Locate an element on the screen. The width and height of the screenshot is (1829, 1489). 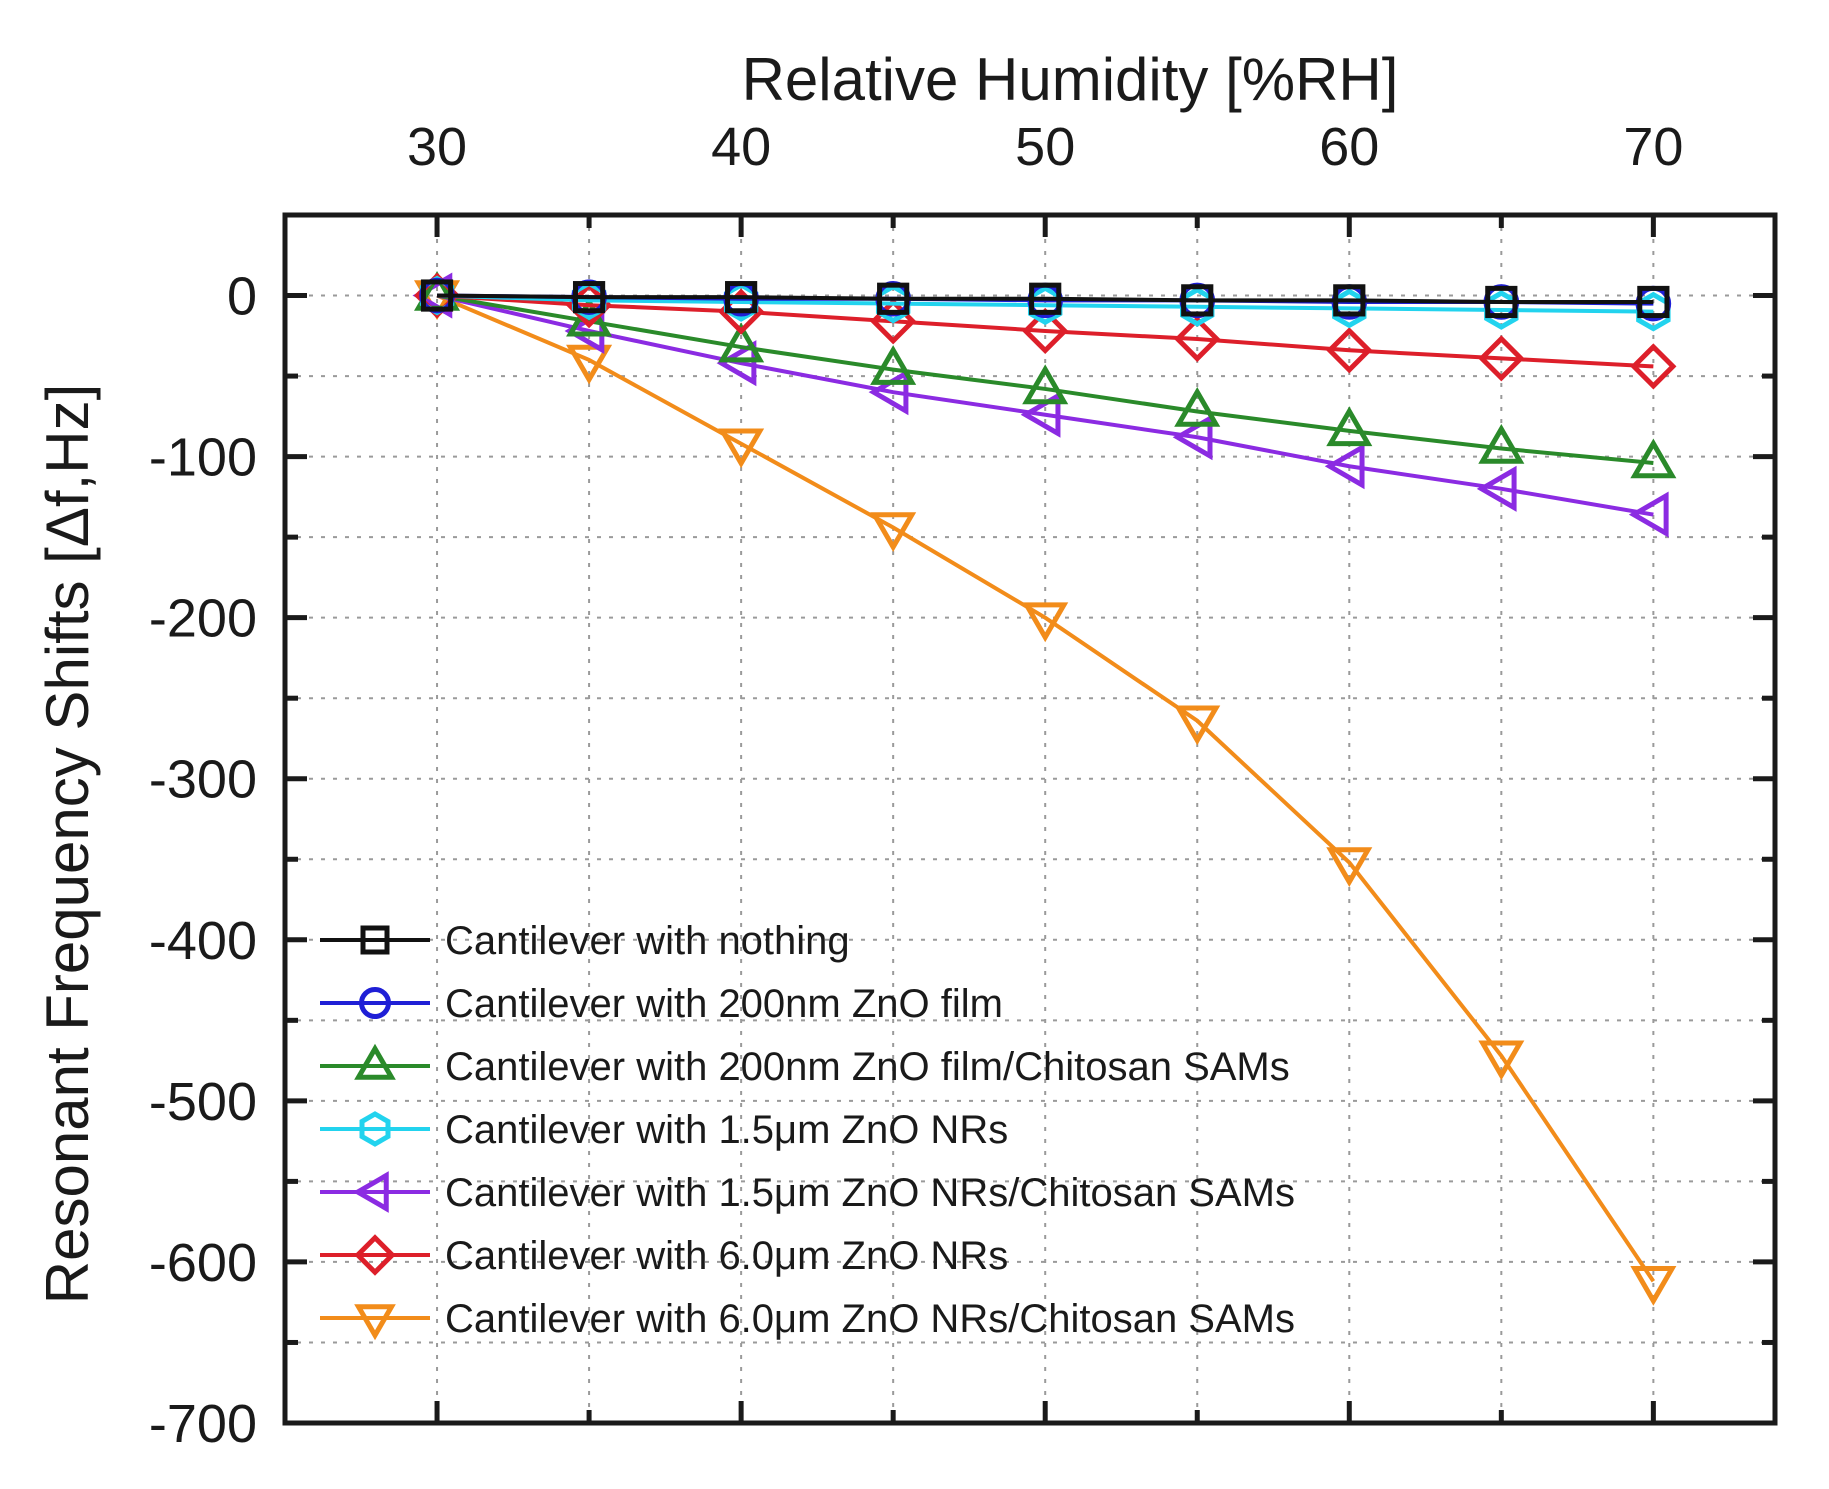
legend-entry: Cantilever with 200nm ZnO film is located at coordinates (661, 1004).